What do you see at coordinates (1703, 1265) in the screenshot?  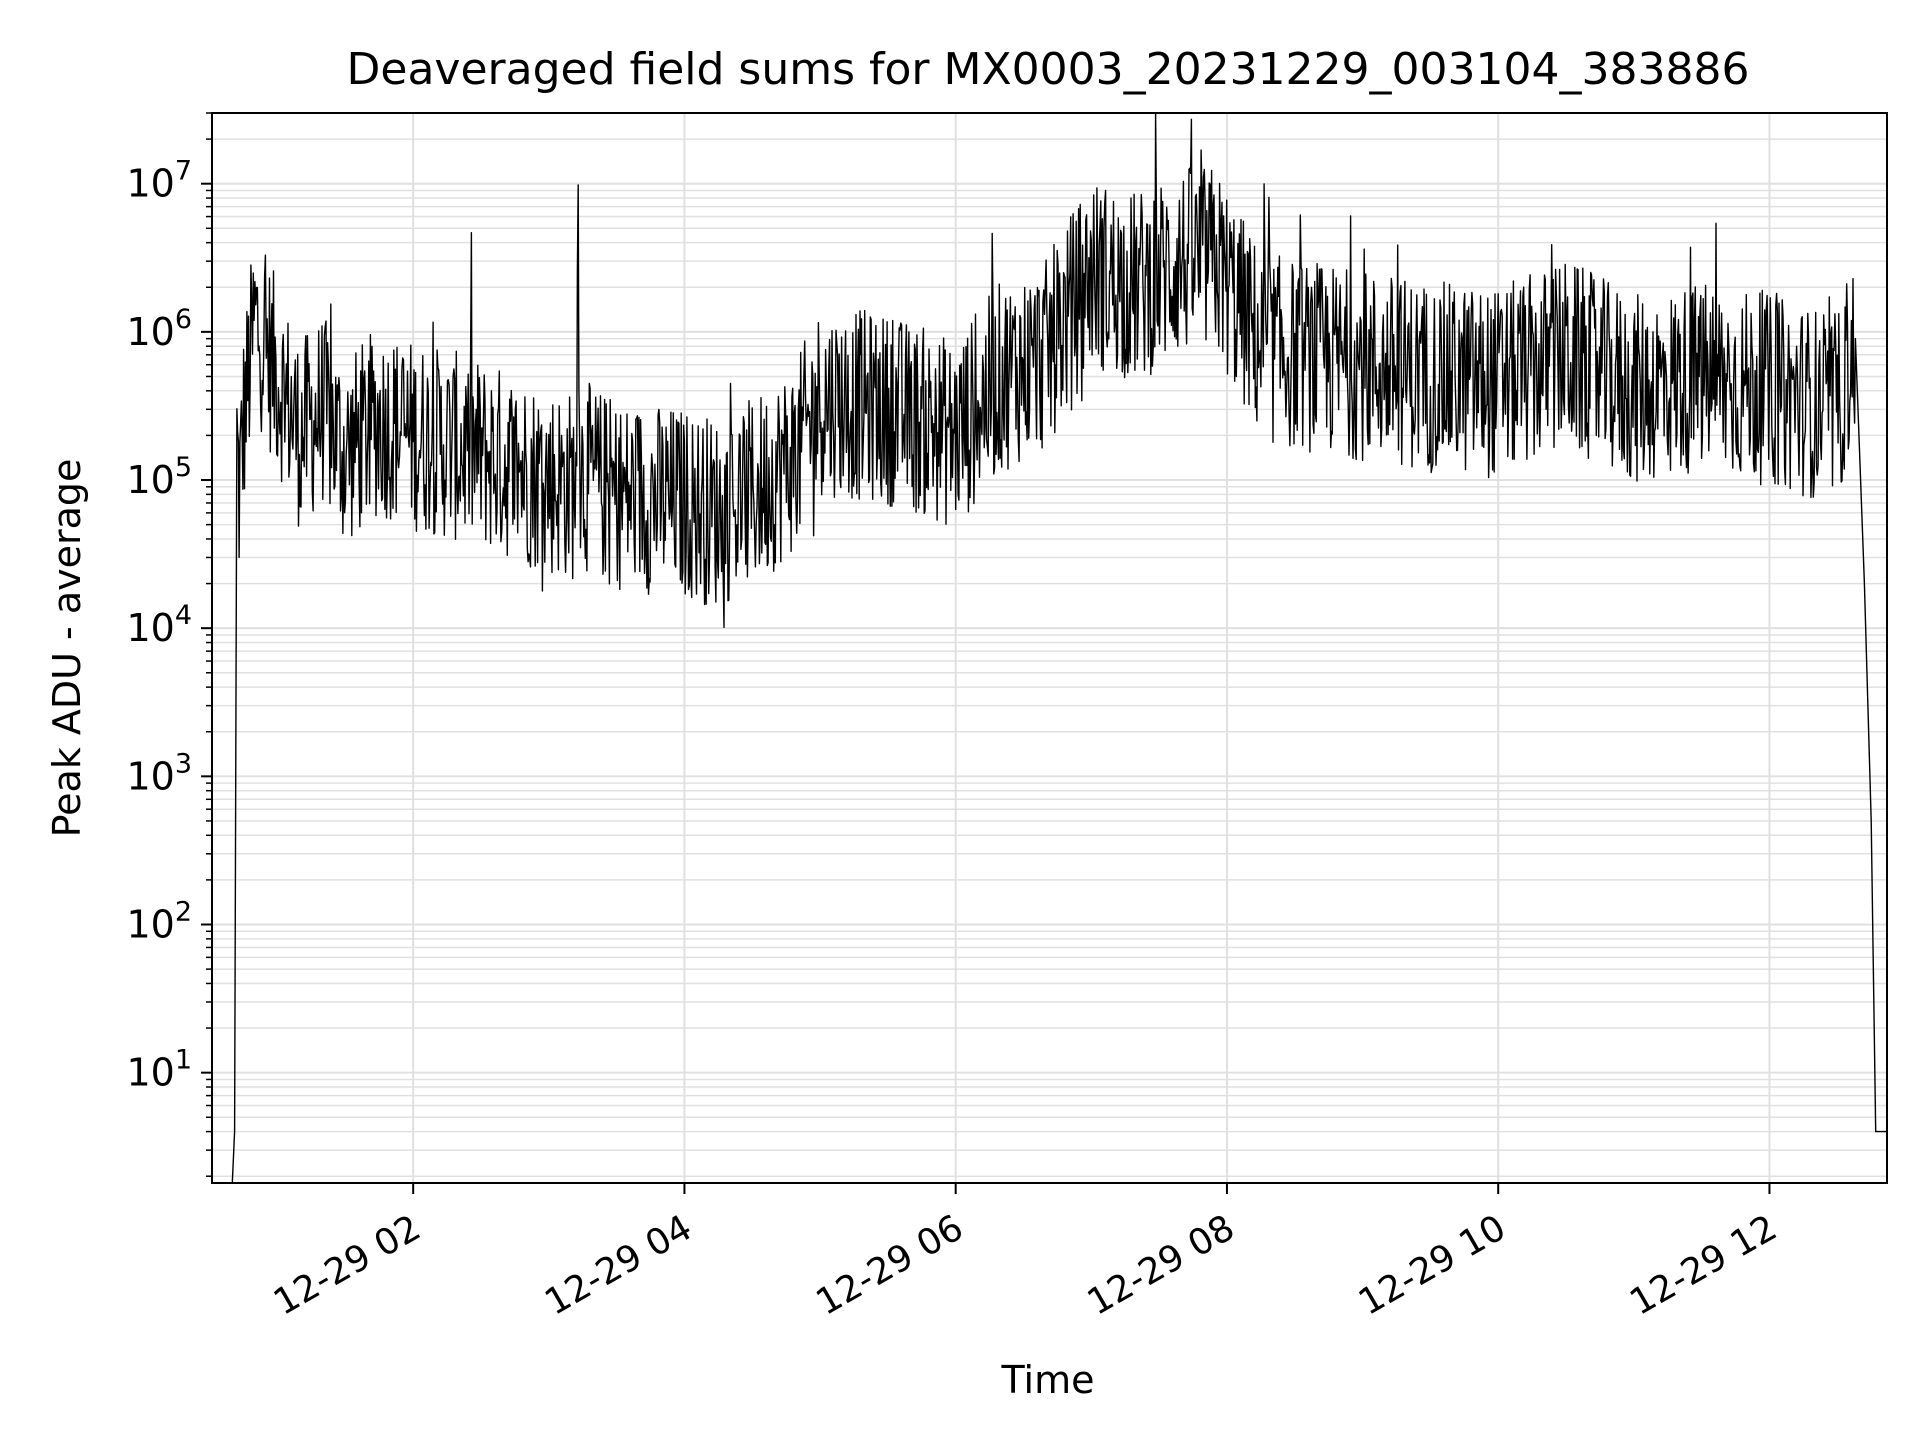 I see `x-tick-label: 12-29 12` at bounding box center [1703, 1265].